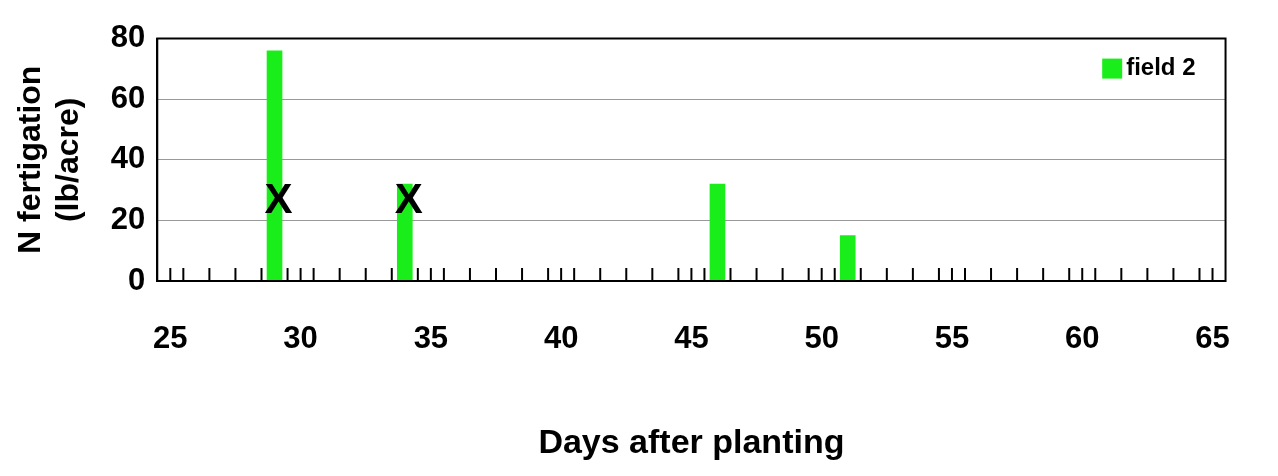 This screenshot has width=1278, height=476. Describe the element at coordinates (561, 338) in the screenshot. I see `x-tick-label: 40` at that location.